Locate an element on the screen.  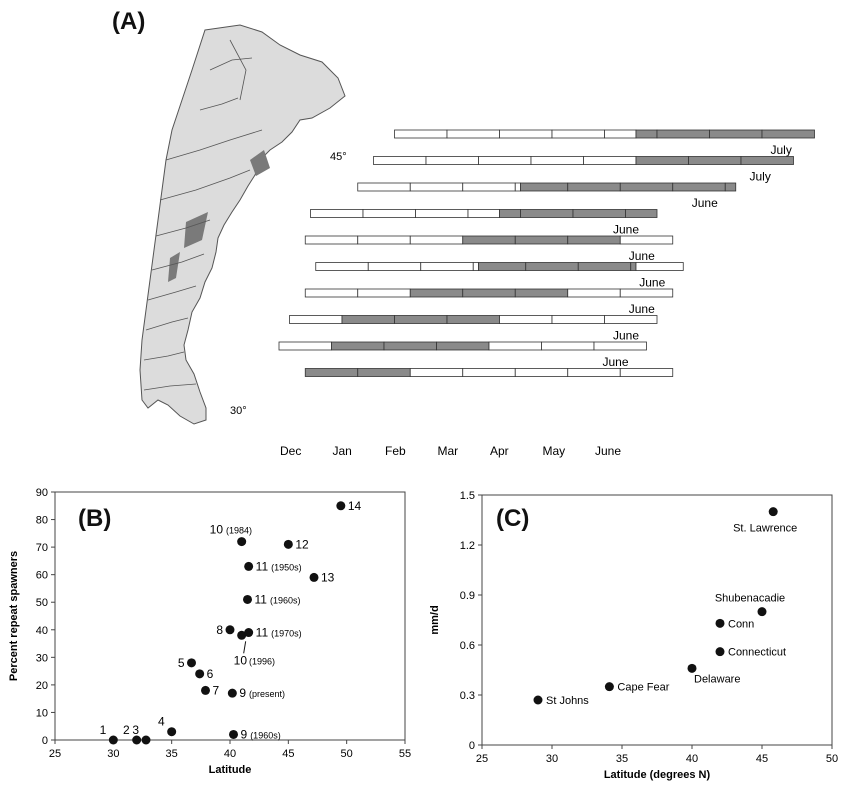
month-label-jan: Jan is located at coordinates (342, 451).